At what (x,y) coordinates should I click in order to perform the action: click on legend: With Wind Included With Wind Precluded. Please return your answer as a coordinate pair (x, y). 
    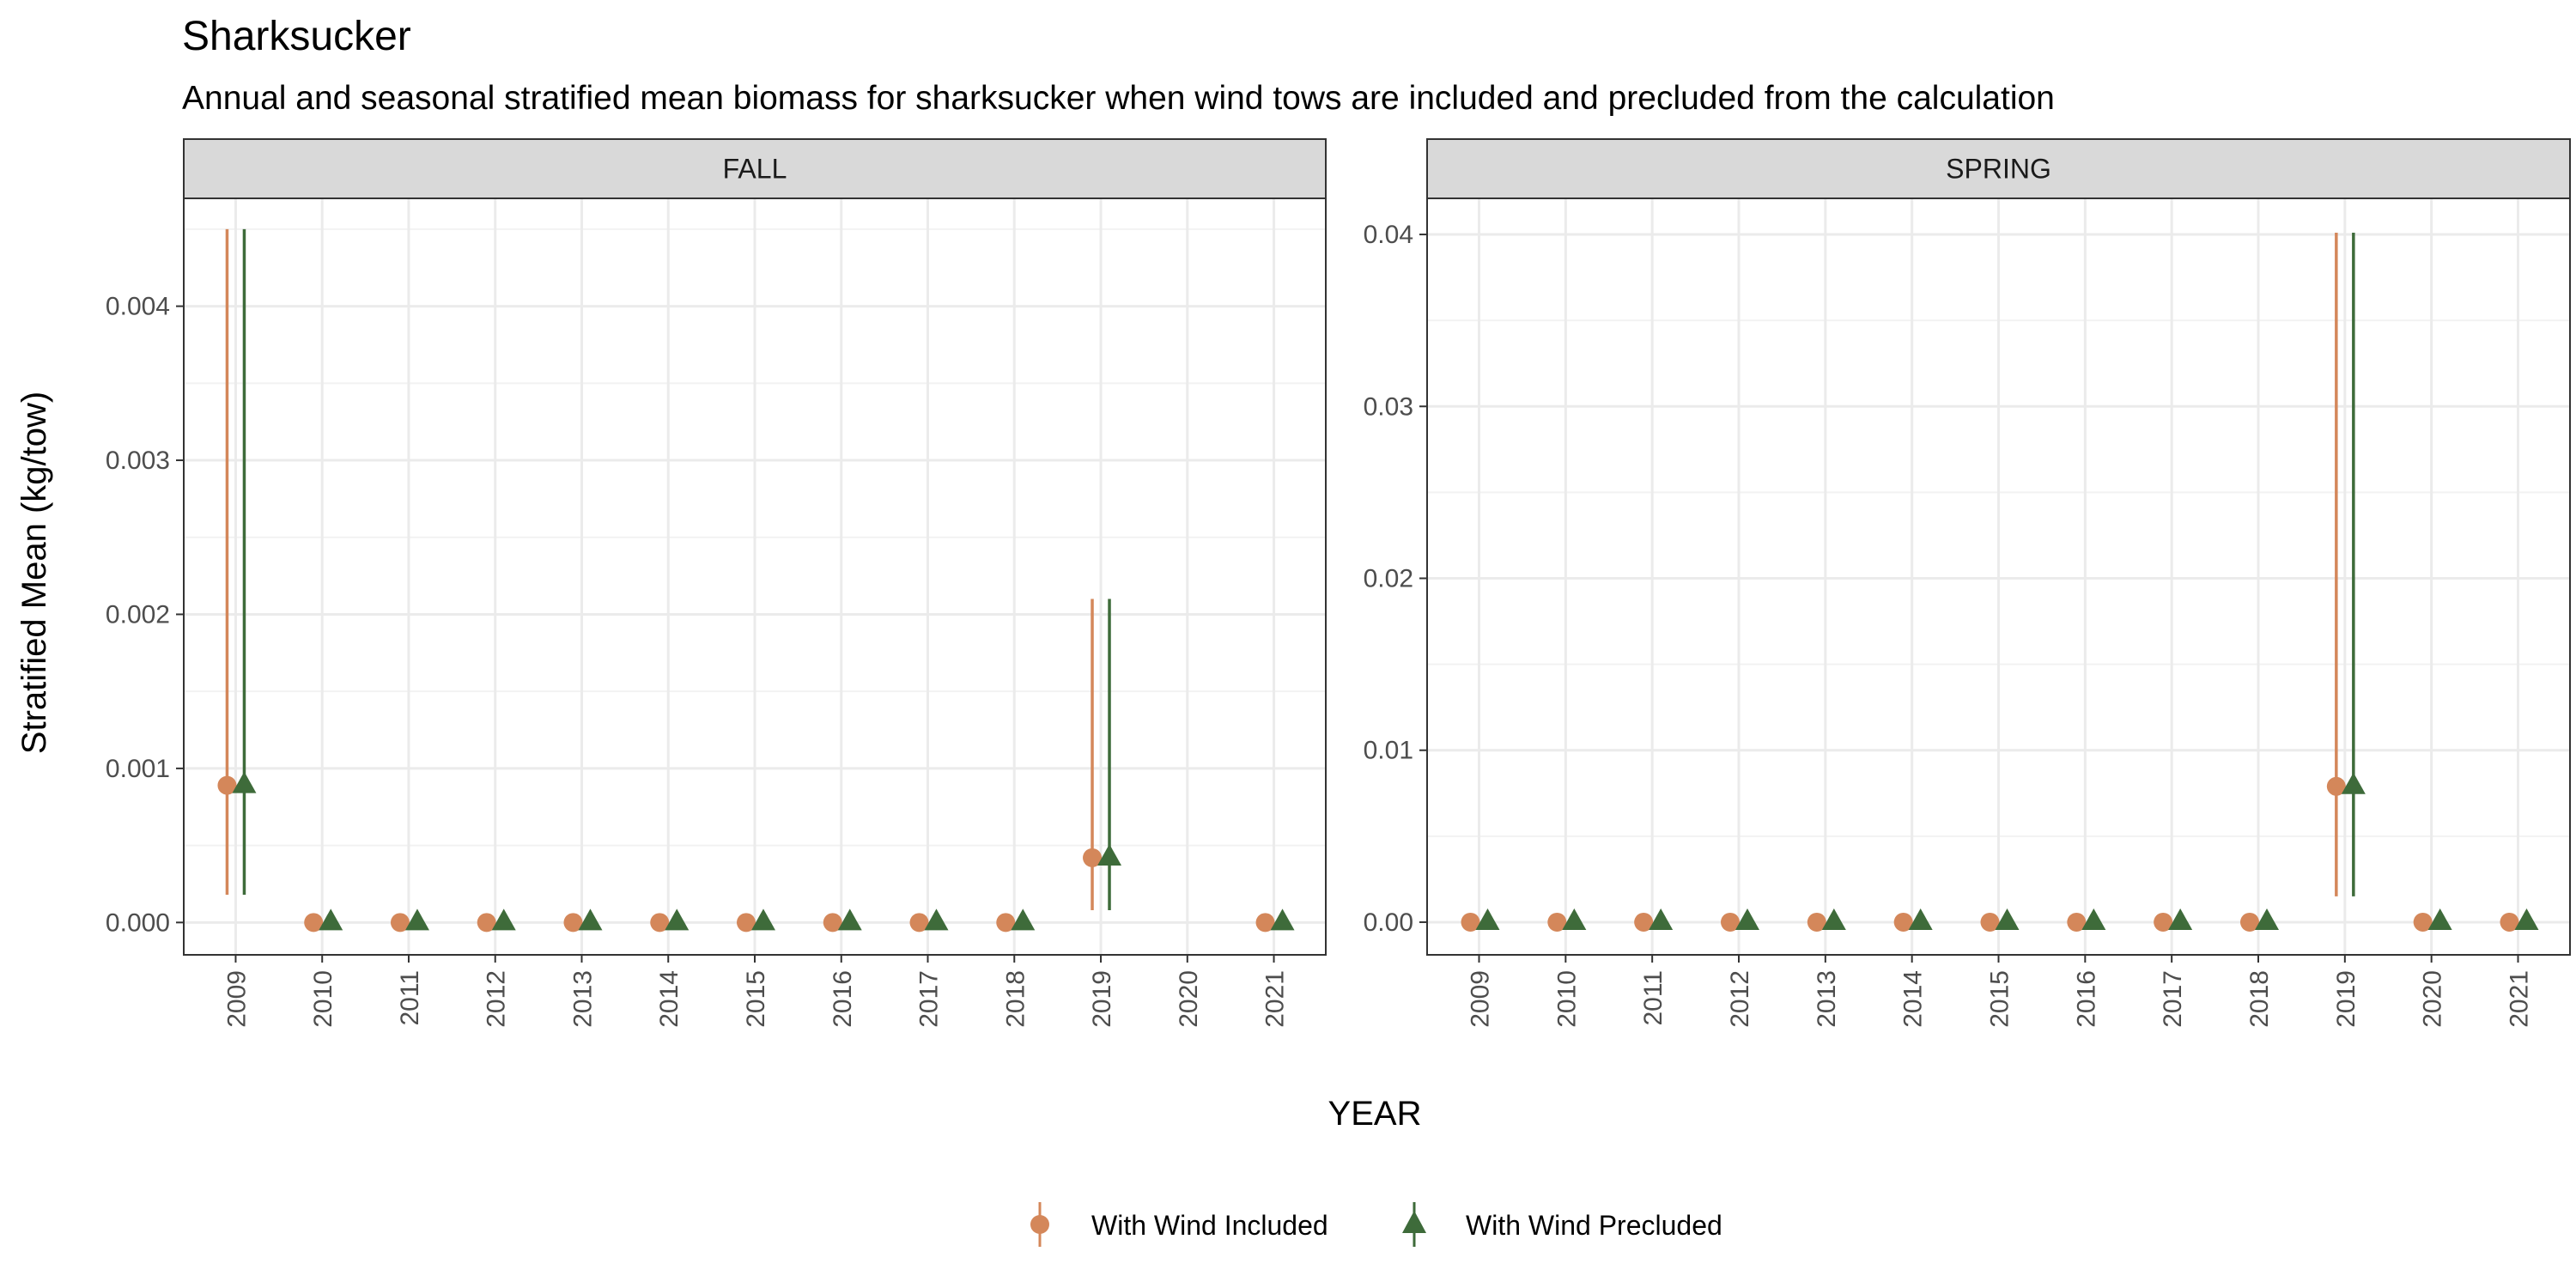
    Looking at the image, I should click on (1376, 1224).